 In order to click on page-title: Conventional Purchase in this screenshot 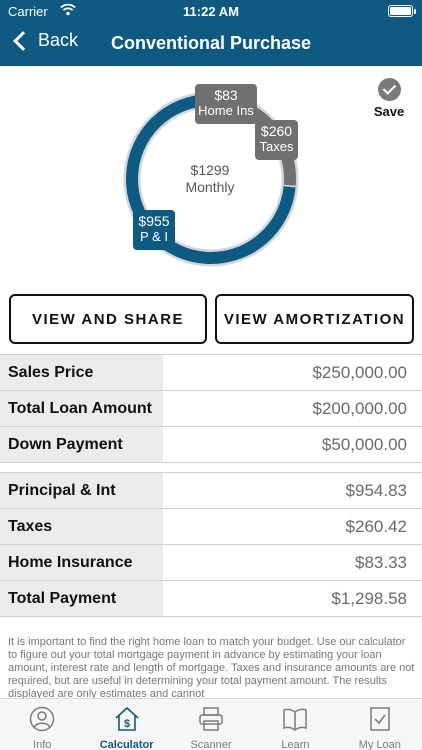, I will do `click(211, 43)`.